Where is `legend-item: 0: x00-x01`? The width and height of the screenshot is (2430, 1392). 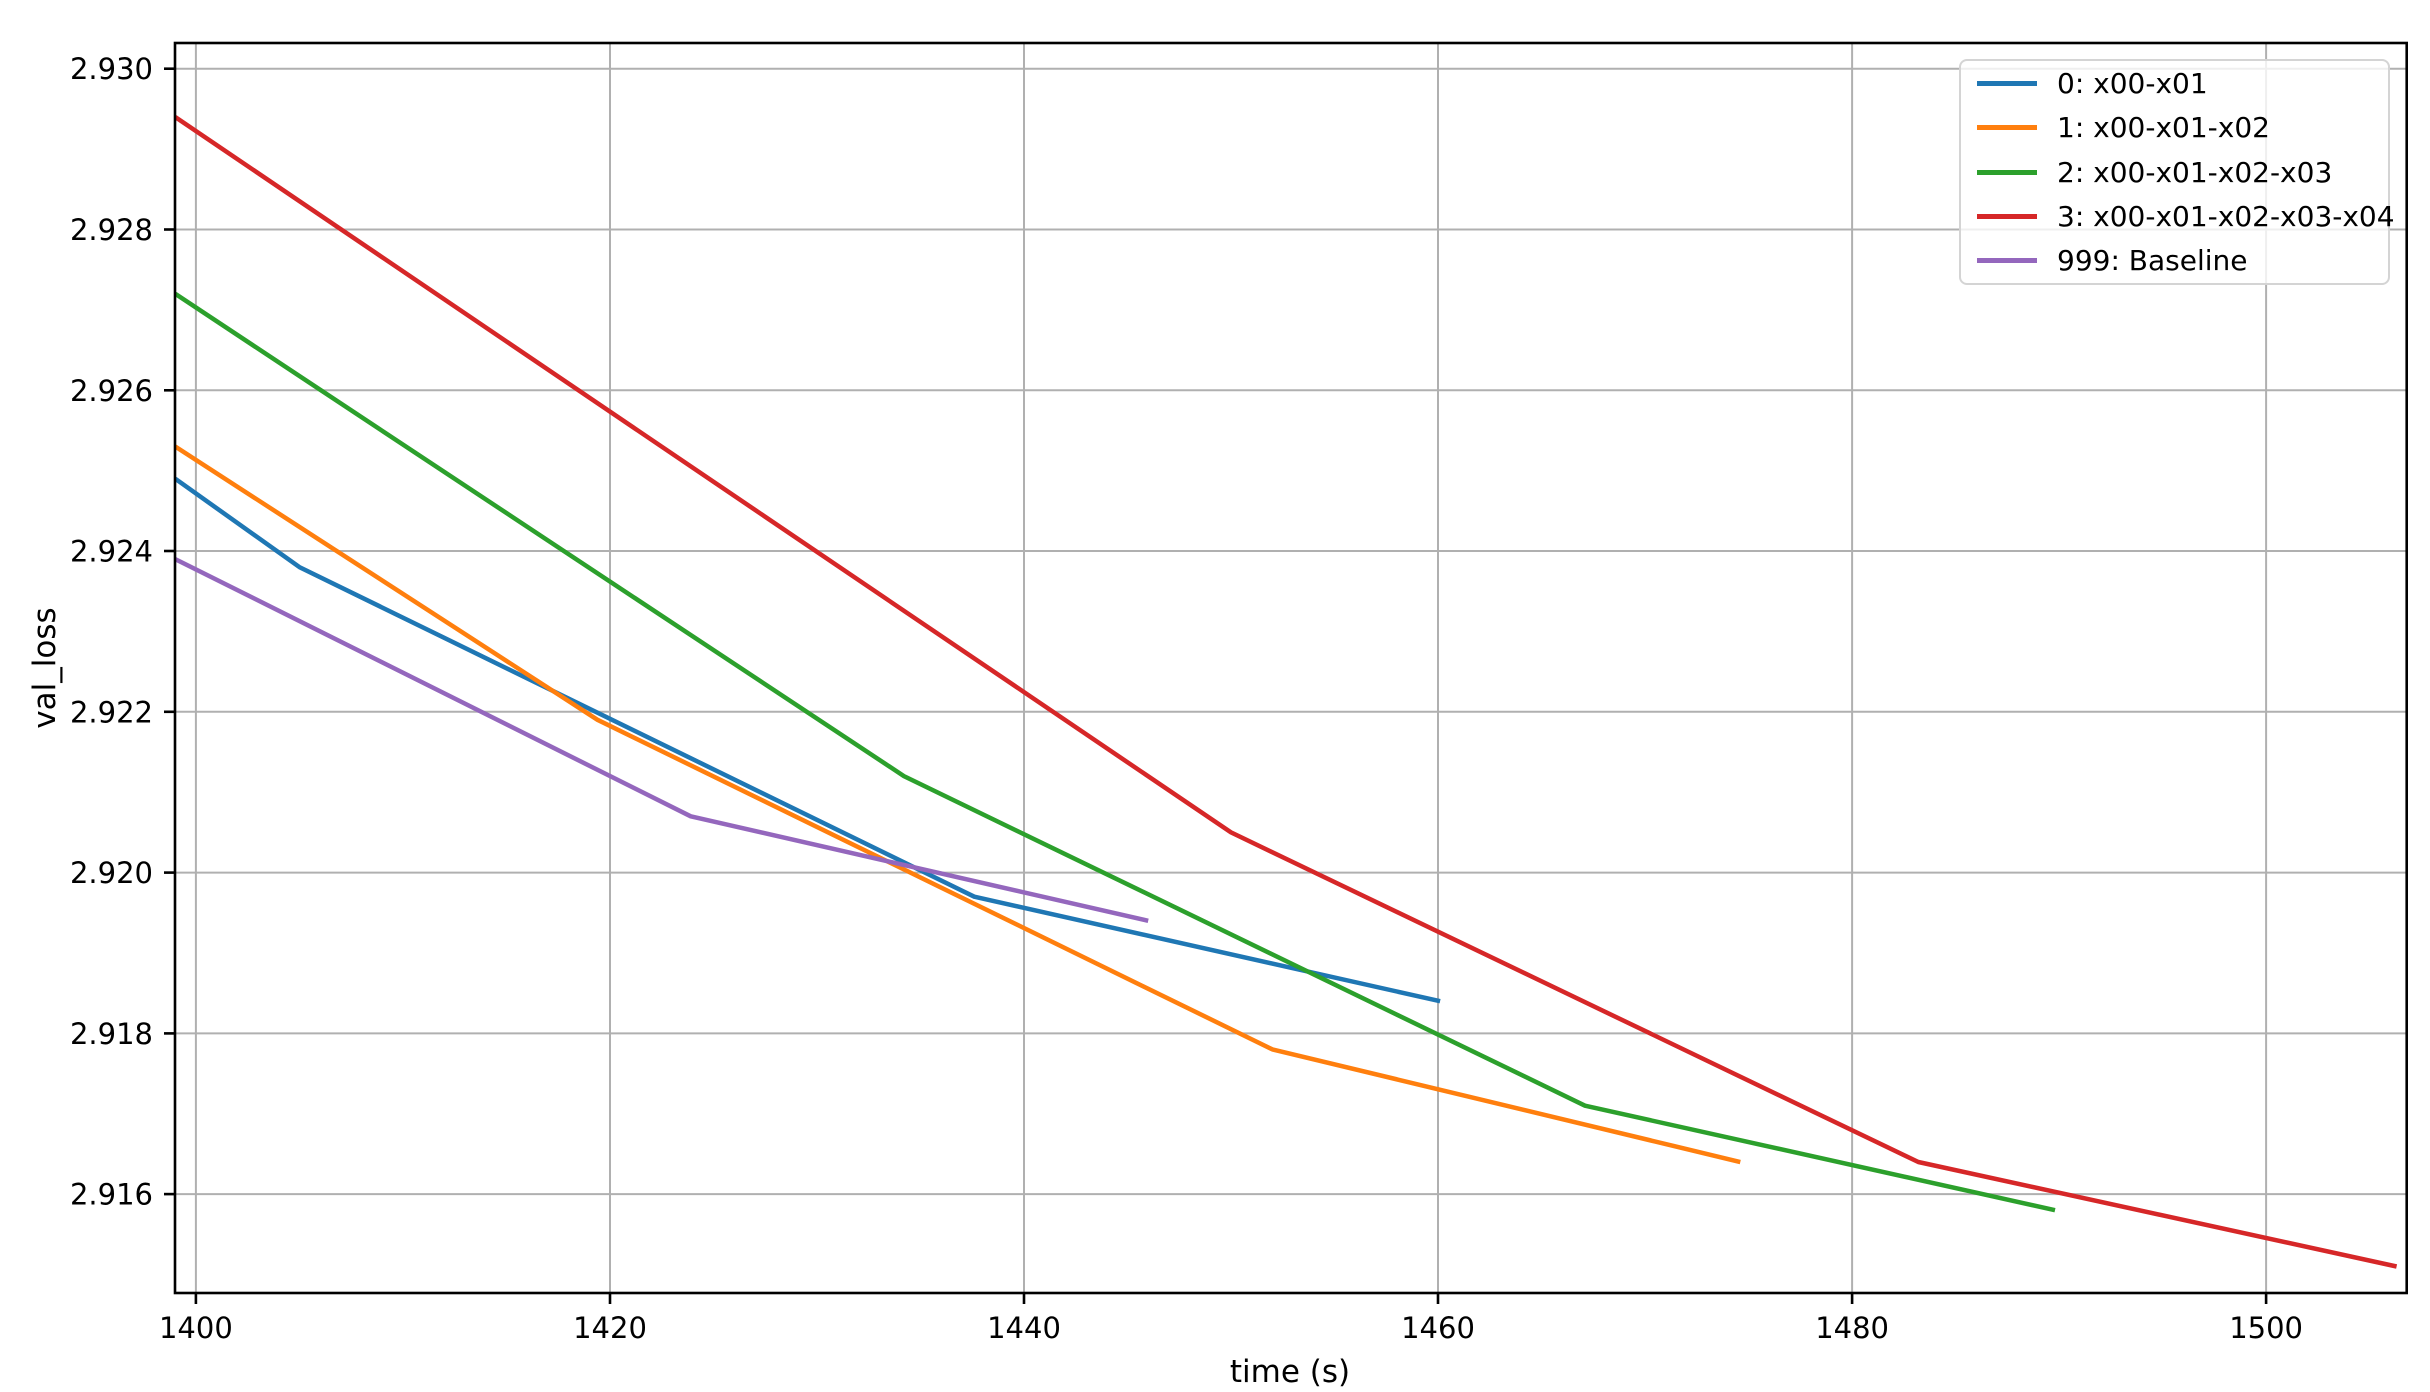 legend-item: 0: x00-x01 is located at coordinates (2174, 83).